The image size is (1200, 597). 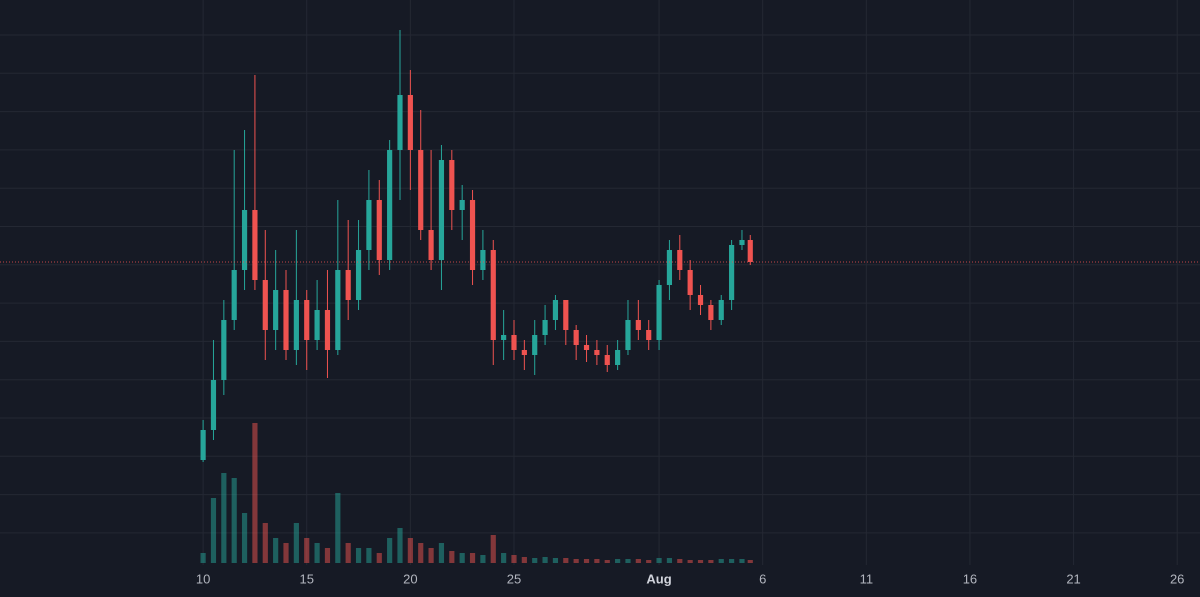 I want to click on x-tick-label: 15, so click(x=307, y=578).